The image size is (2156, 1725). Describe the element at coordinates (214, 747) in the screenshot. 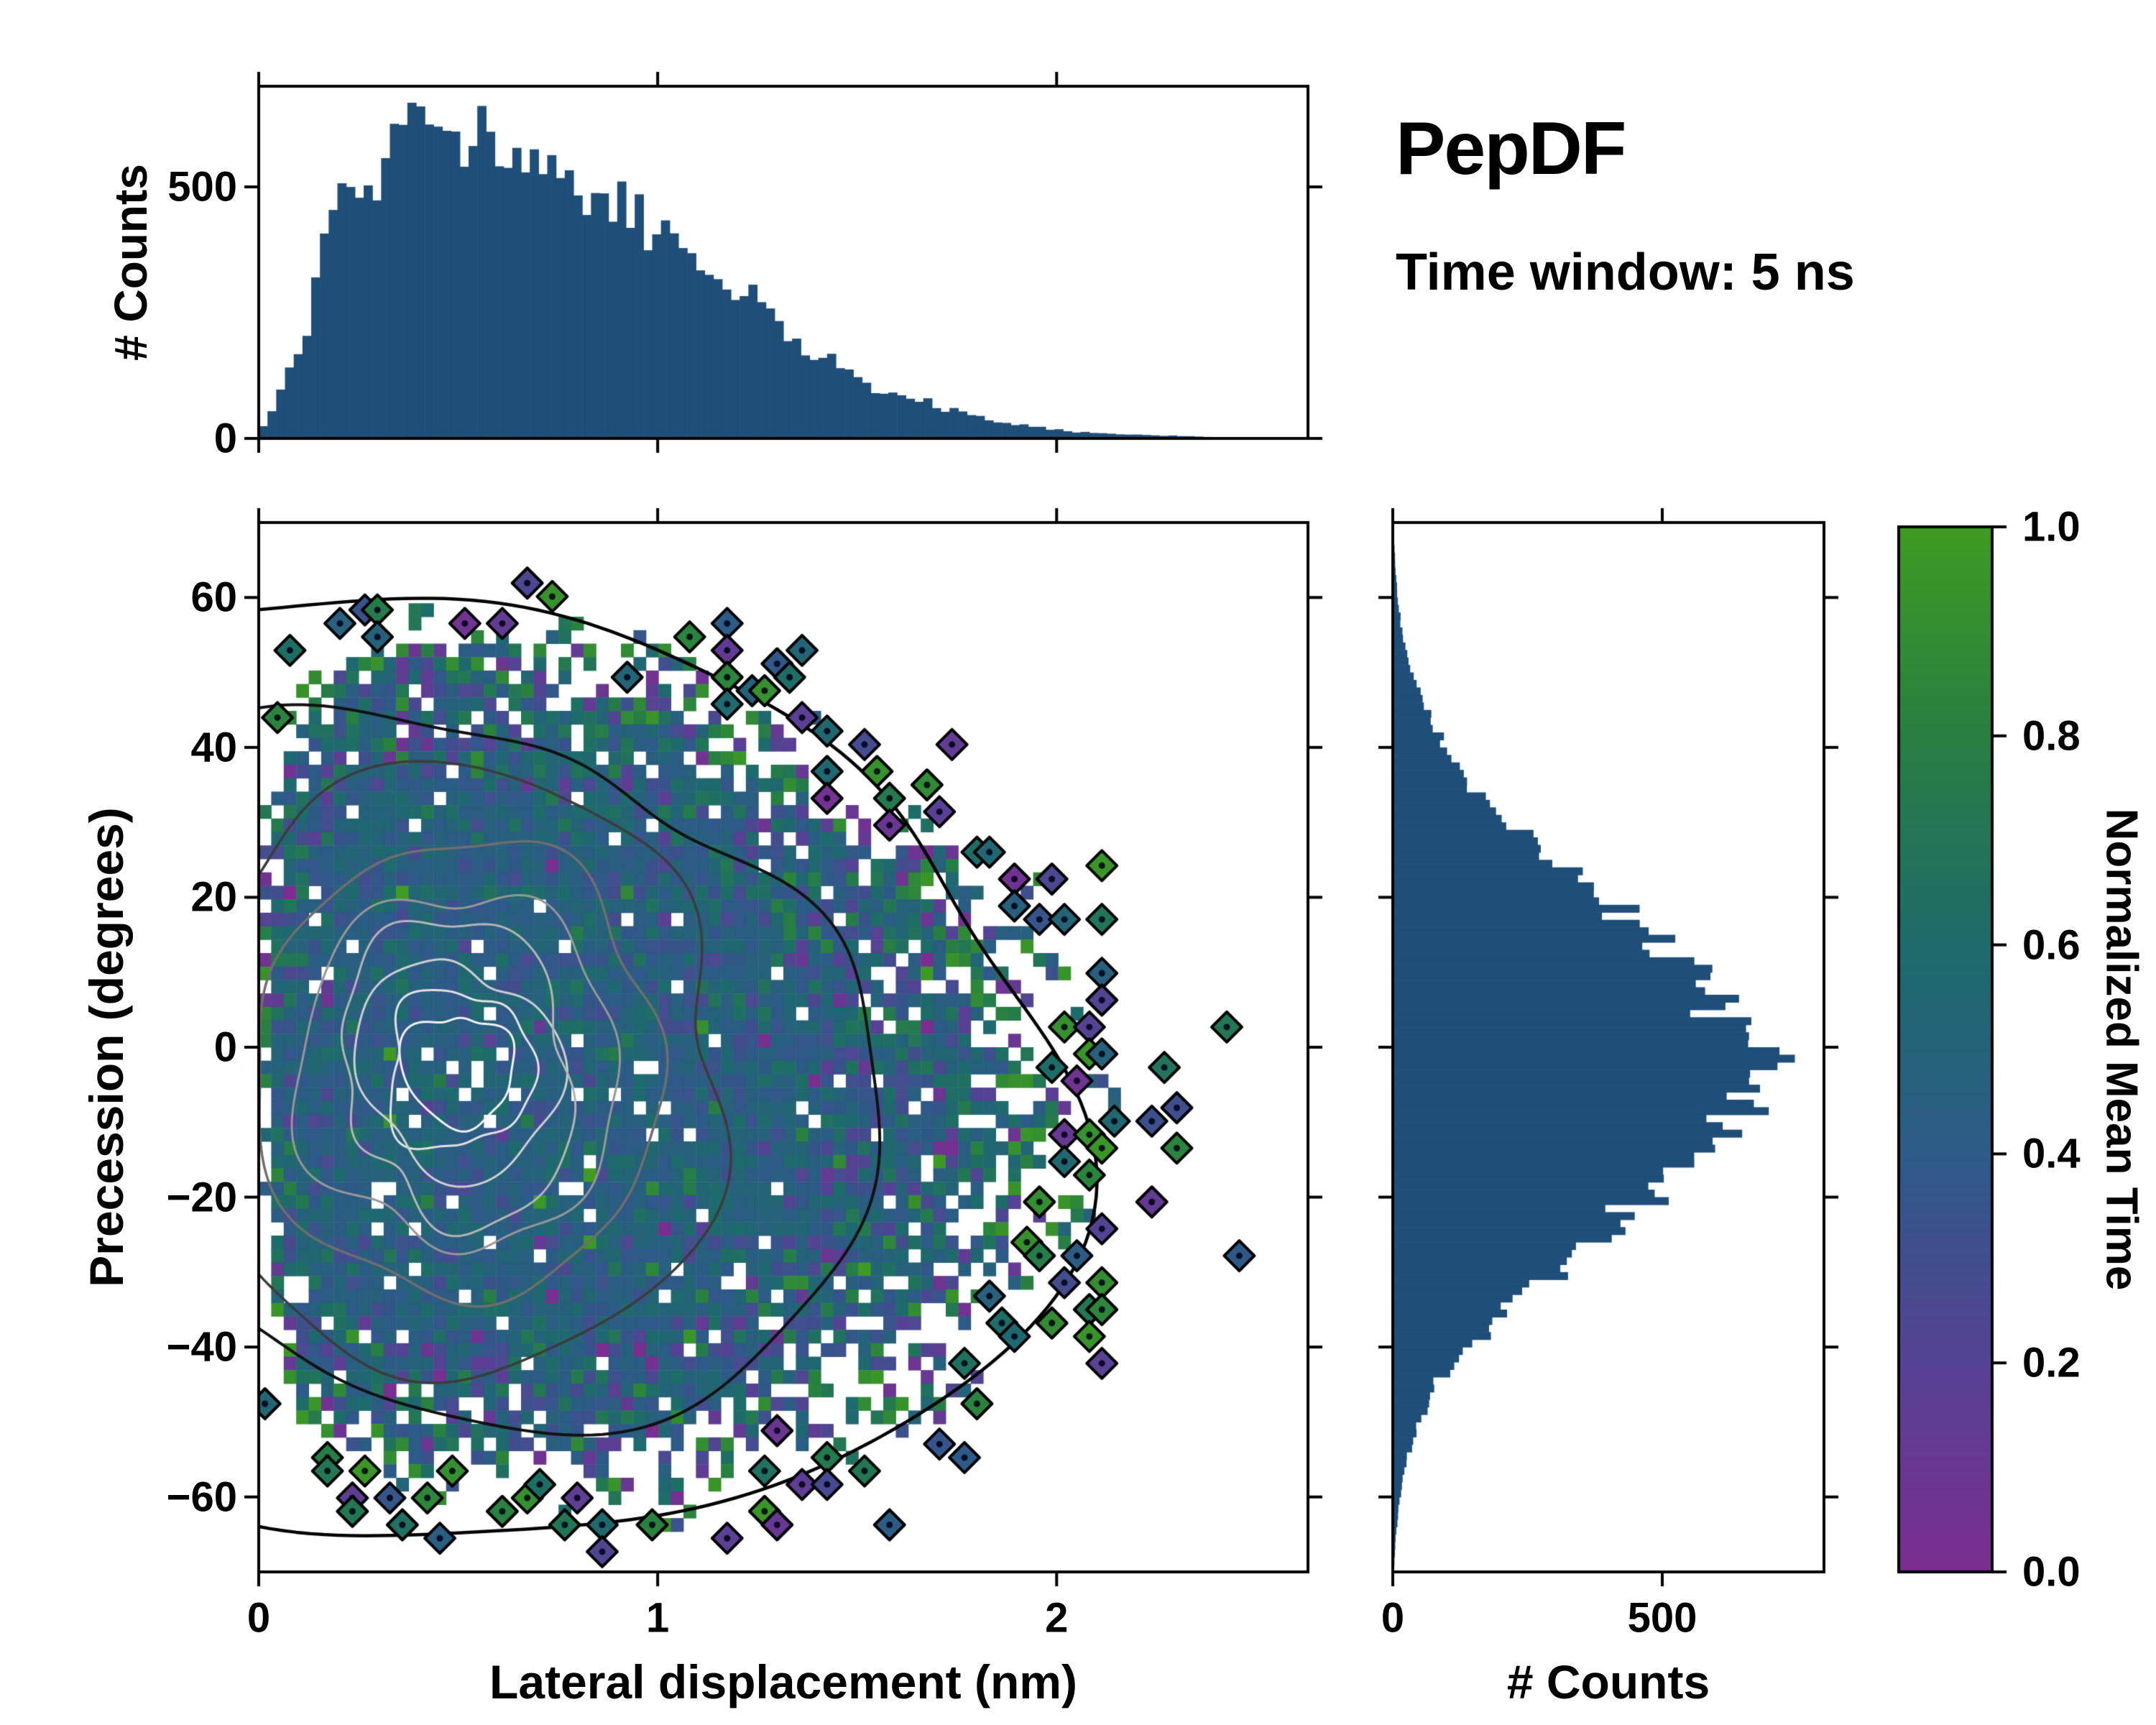

I see `main-y-tick-label: 40` at that location.